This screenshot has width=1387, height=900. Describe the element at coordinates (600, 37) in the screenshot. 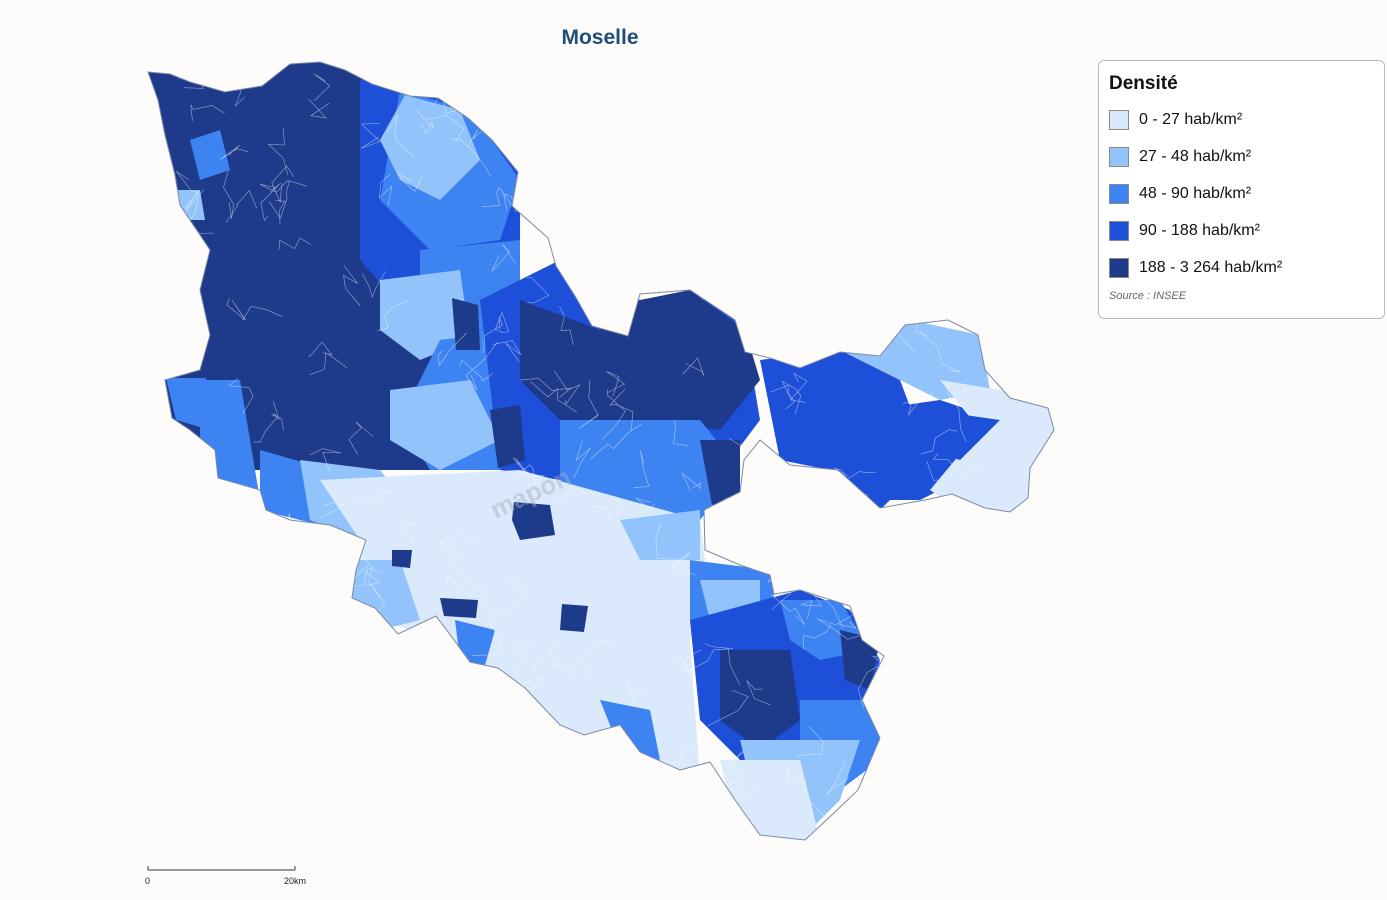

I see `map-title: Moselle` at that location.